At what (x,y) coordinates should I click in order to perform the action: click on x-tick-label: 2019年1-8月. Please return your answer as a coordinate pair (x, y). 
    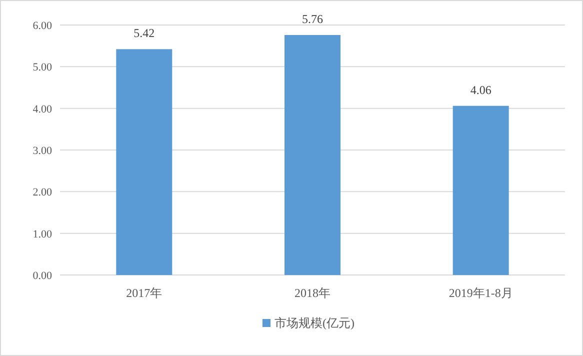
    Looking at the image, I should click on (480, 293).